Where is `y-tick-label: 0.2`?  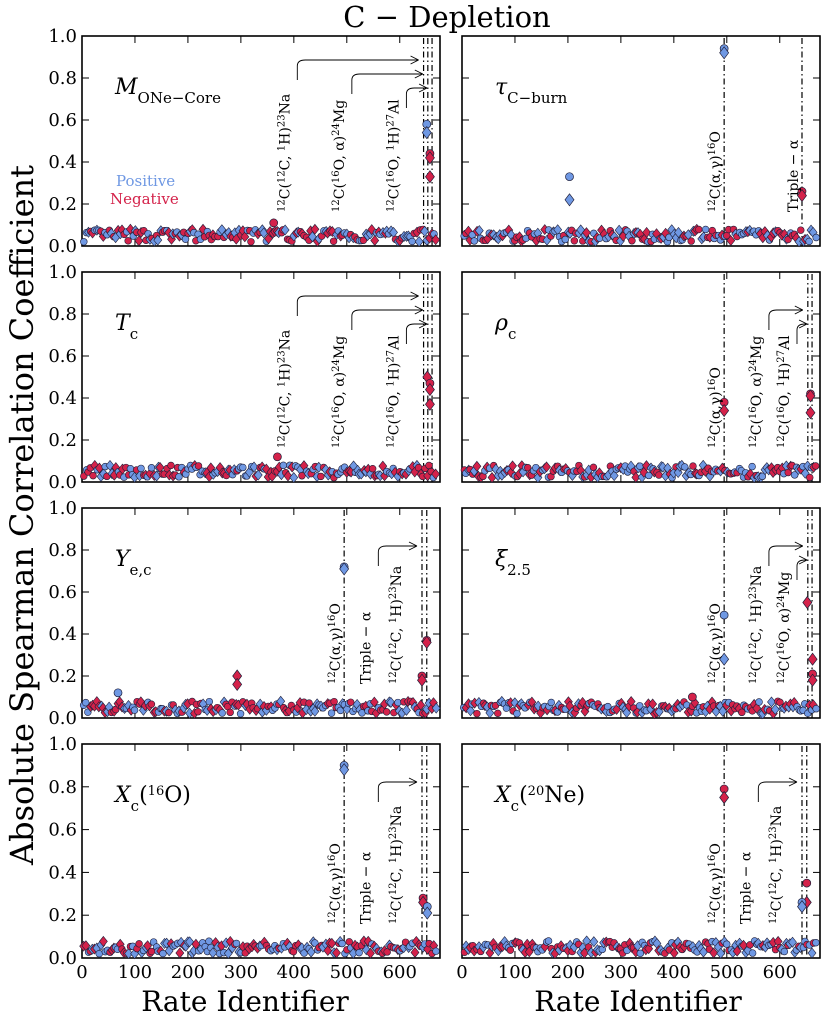
y-tick-label: 0.2 is located at coordinates (62, 440).